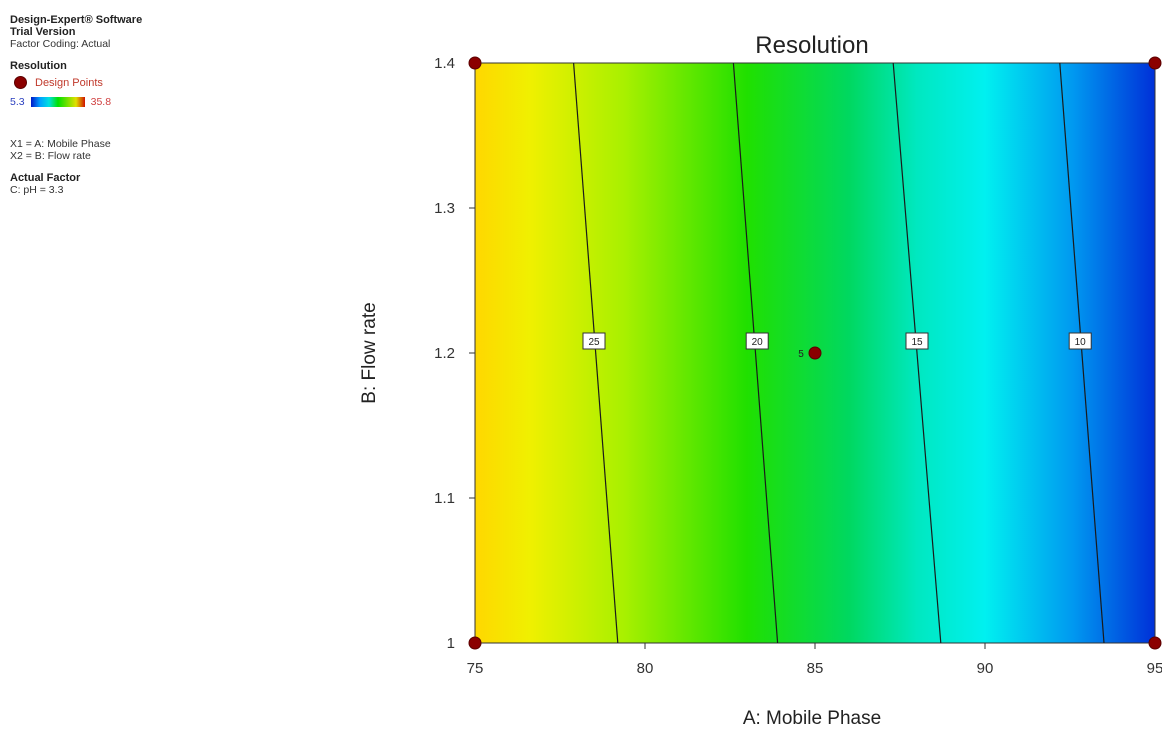 This screenshot has height=729, width=1162. Describe the element at coordinates (369, 352) in the screenshot. I see `y-axis-label: B: Flow rate` at that location.